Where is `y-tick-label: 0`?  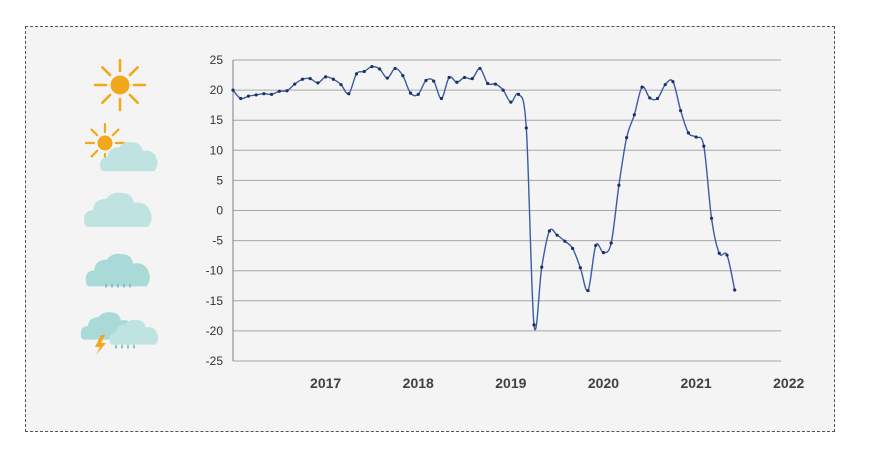 y-tick-label: 0 is located at coordinates (219, 211).